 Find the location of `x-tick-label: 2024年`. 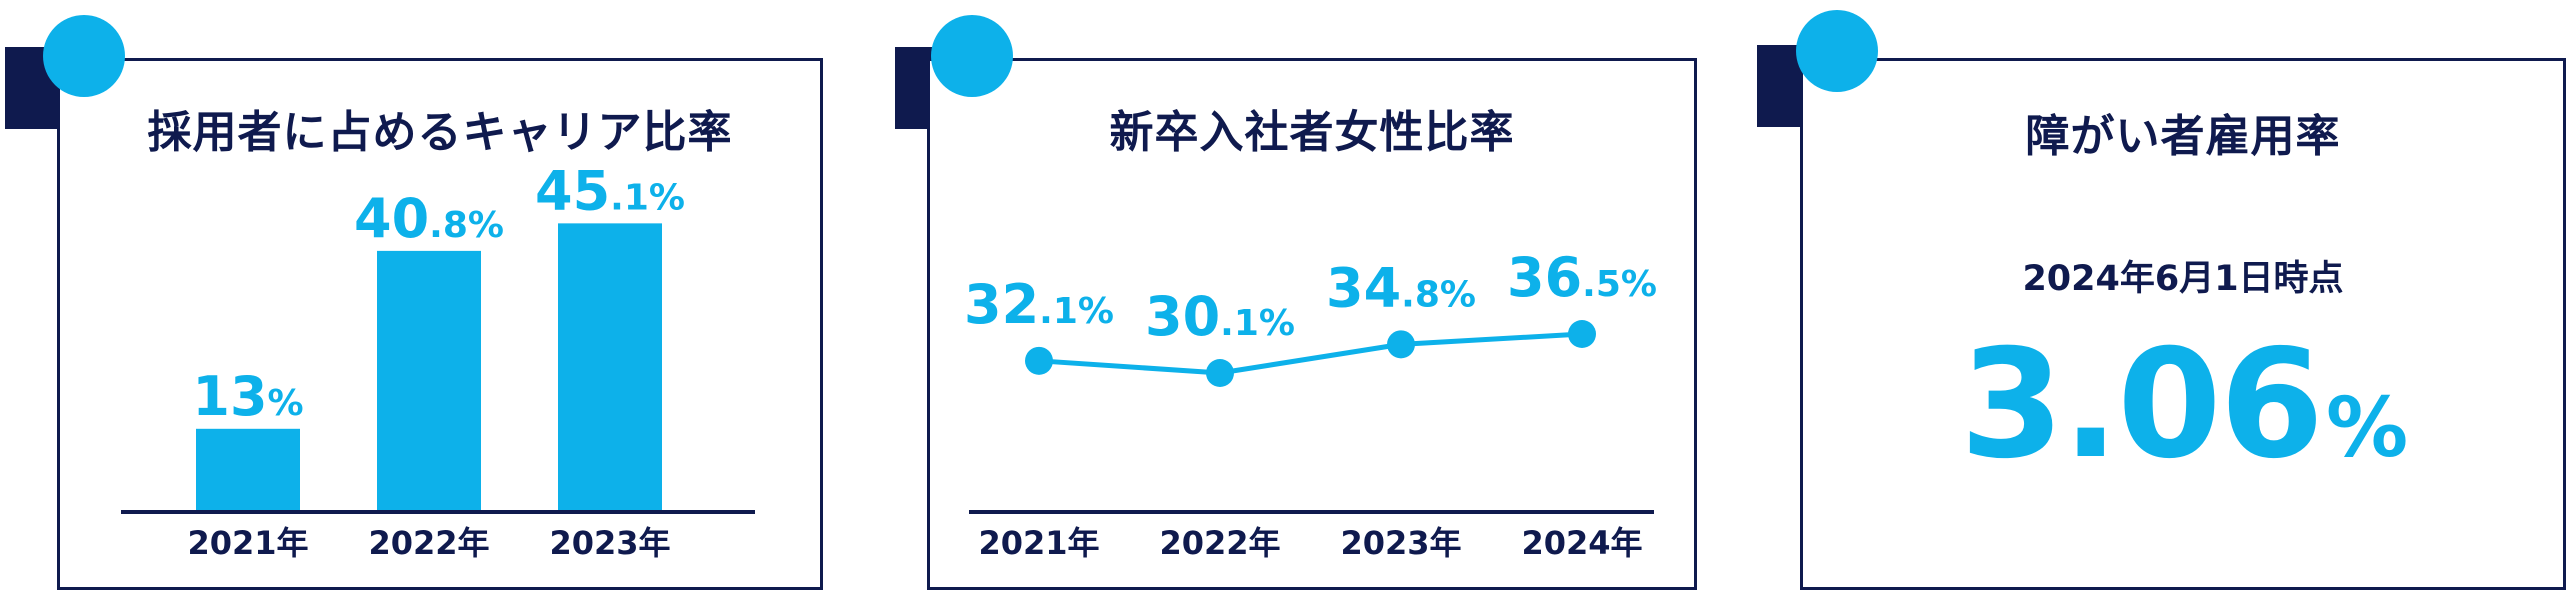

x-tick-label: 2024年 is located at coordinates (1581, 543).